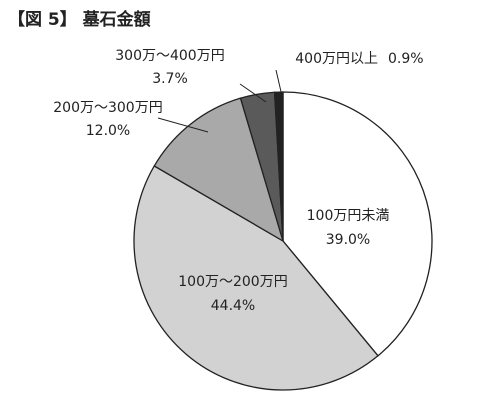 The image size is (483, 400). Describe the element at coordinates (348, 216) in the screenshot. I see `slice-label: 100万円未満` at that location.